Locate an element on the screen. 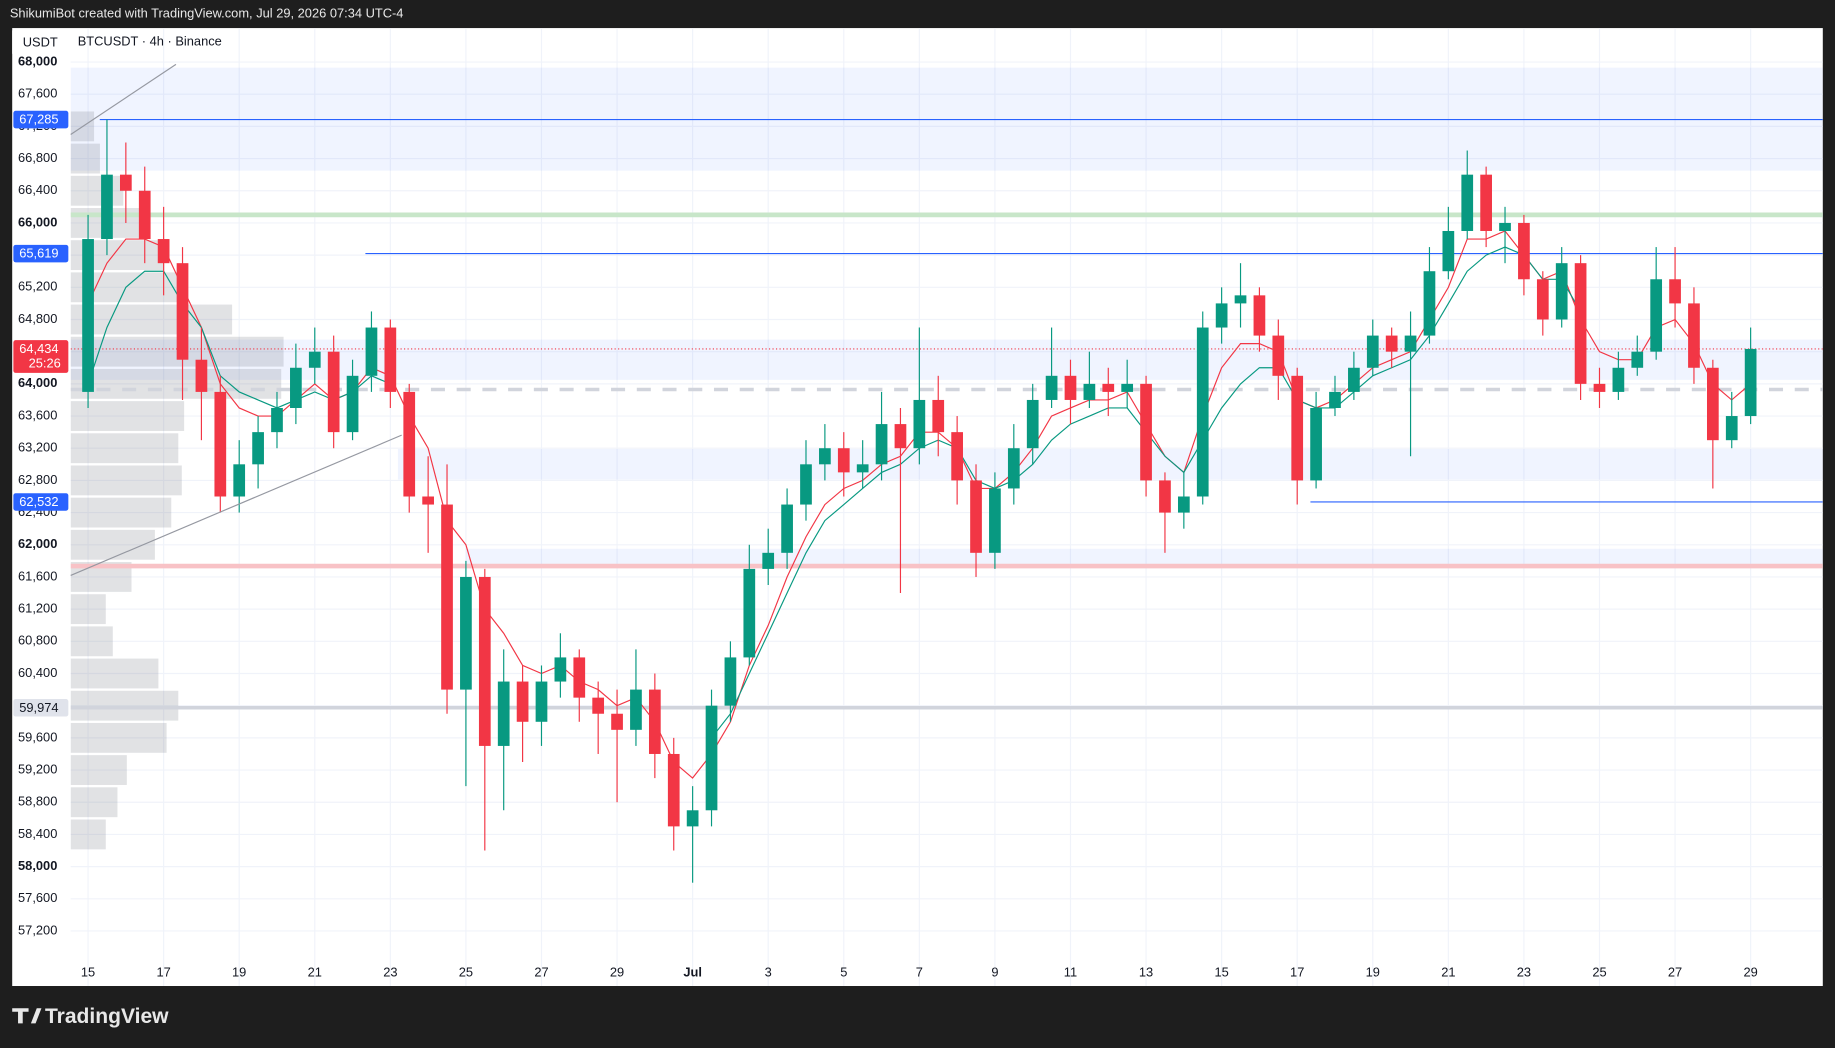 The width and height of the screenshot is (1835, 1048). y-tick-label: 63,200 is located at coordinates (37, 447).